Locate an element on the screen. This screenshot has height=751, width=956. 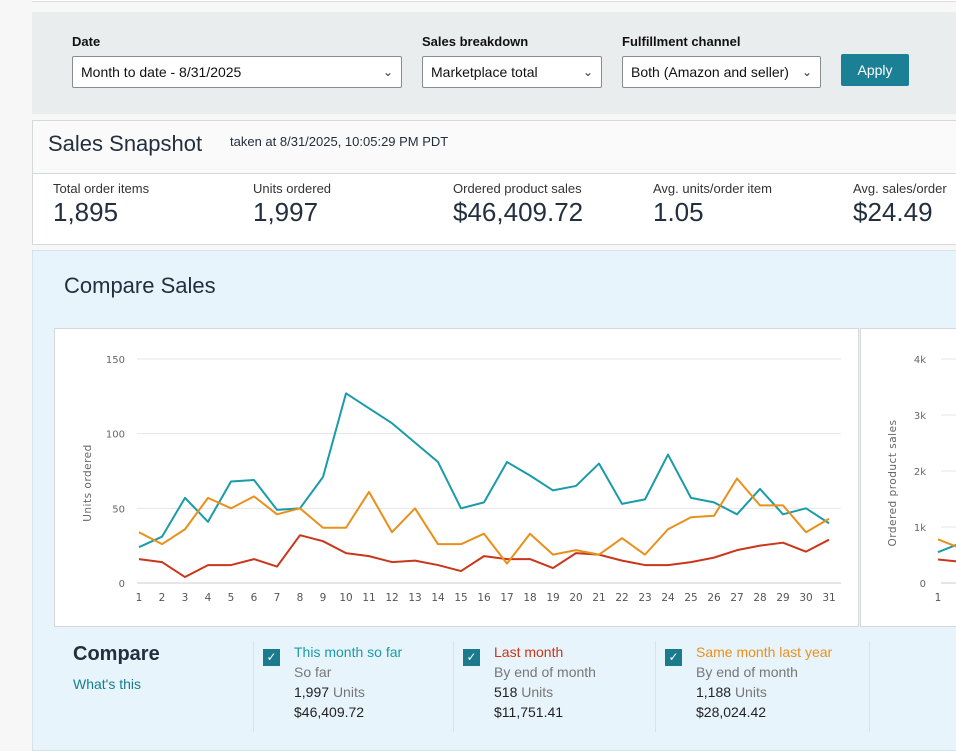
y-tick-label: 3k is located at coordinates (920, 416).